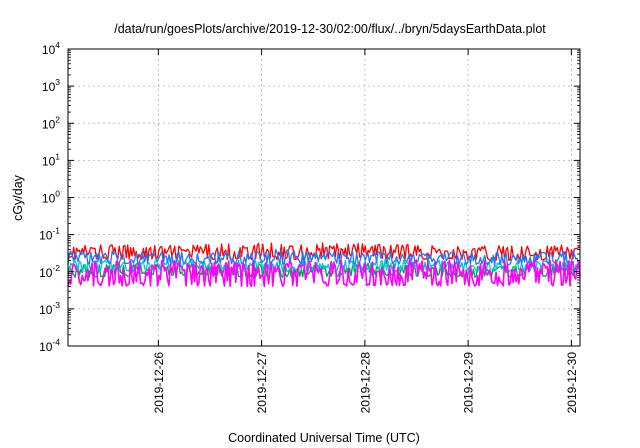 The height and width of the screenshot is (448, 640). Describe the element at coordinates (469, 383) in the screenshot. I see `x-tick-label: 2019-12-29` at that location.